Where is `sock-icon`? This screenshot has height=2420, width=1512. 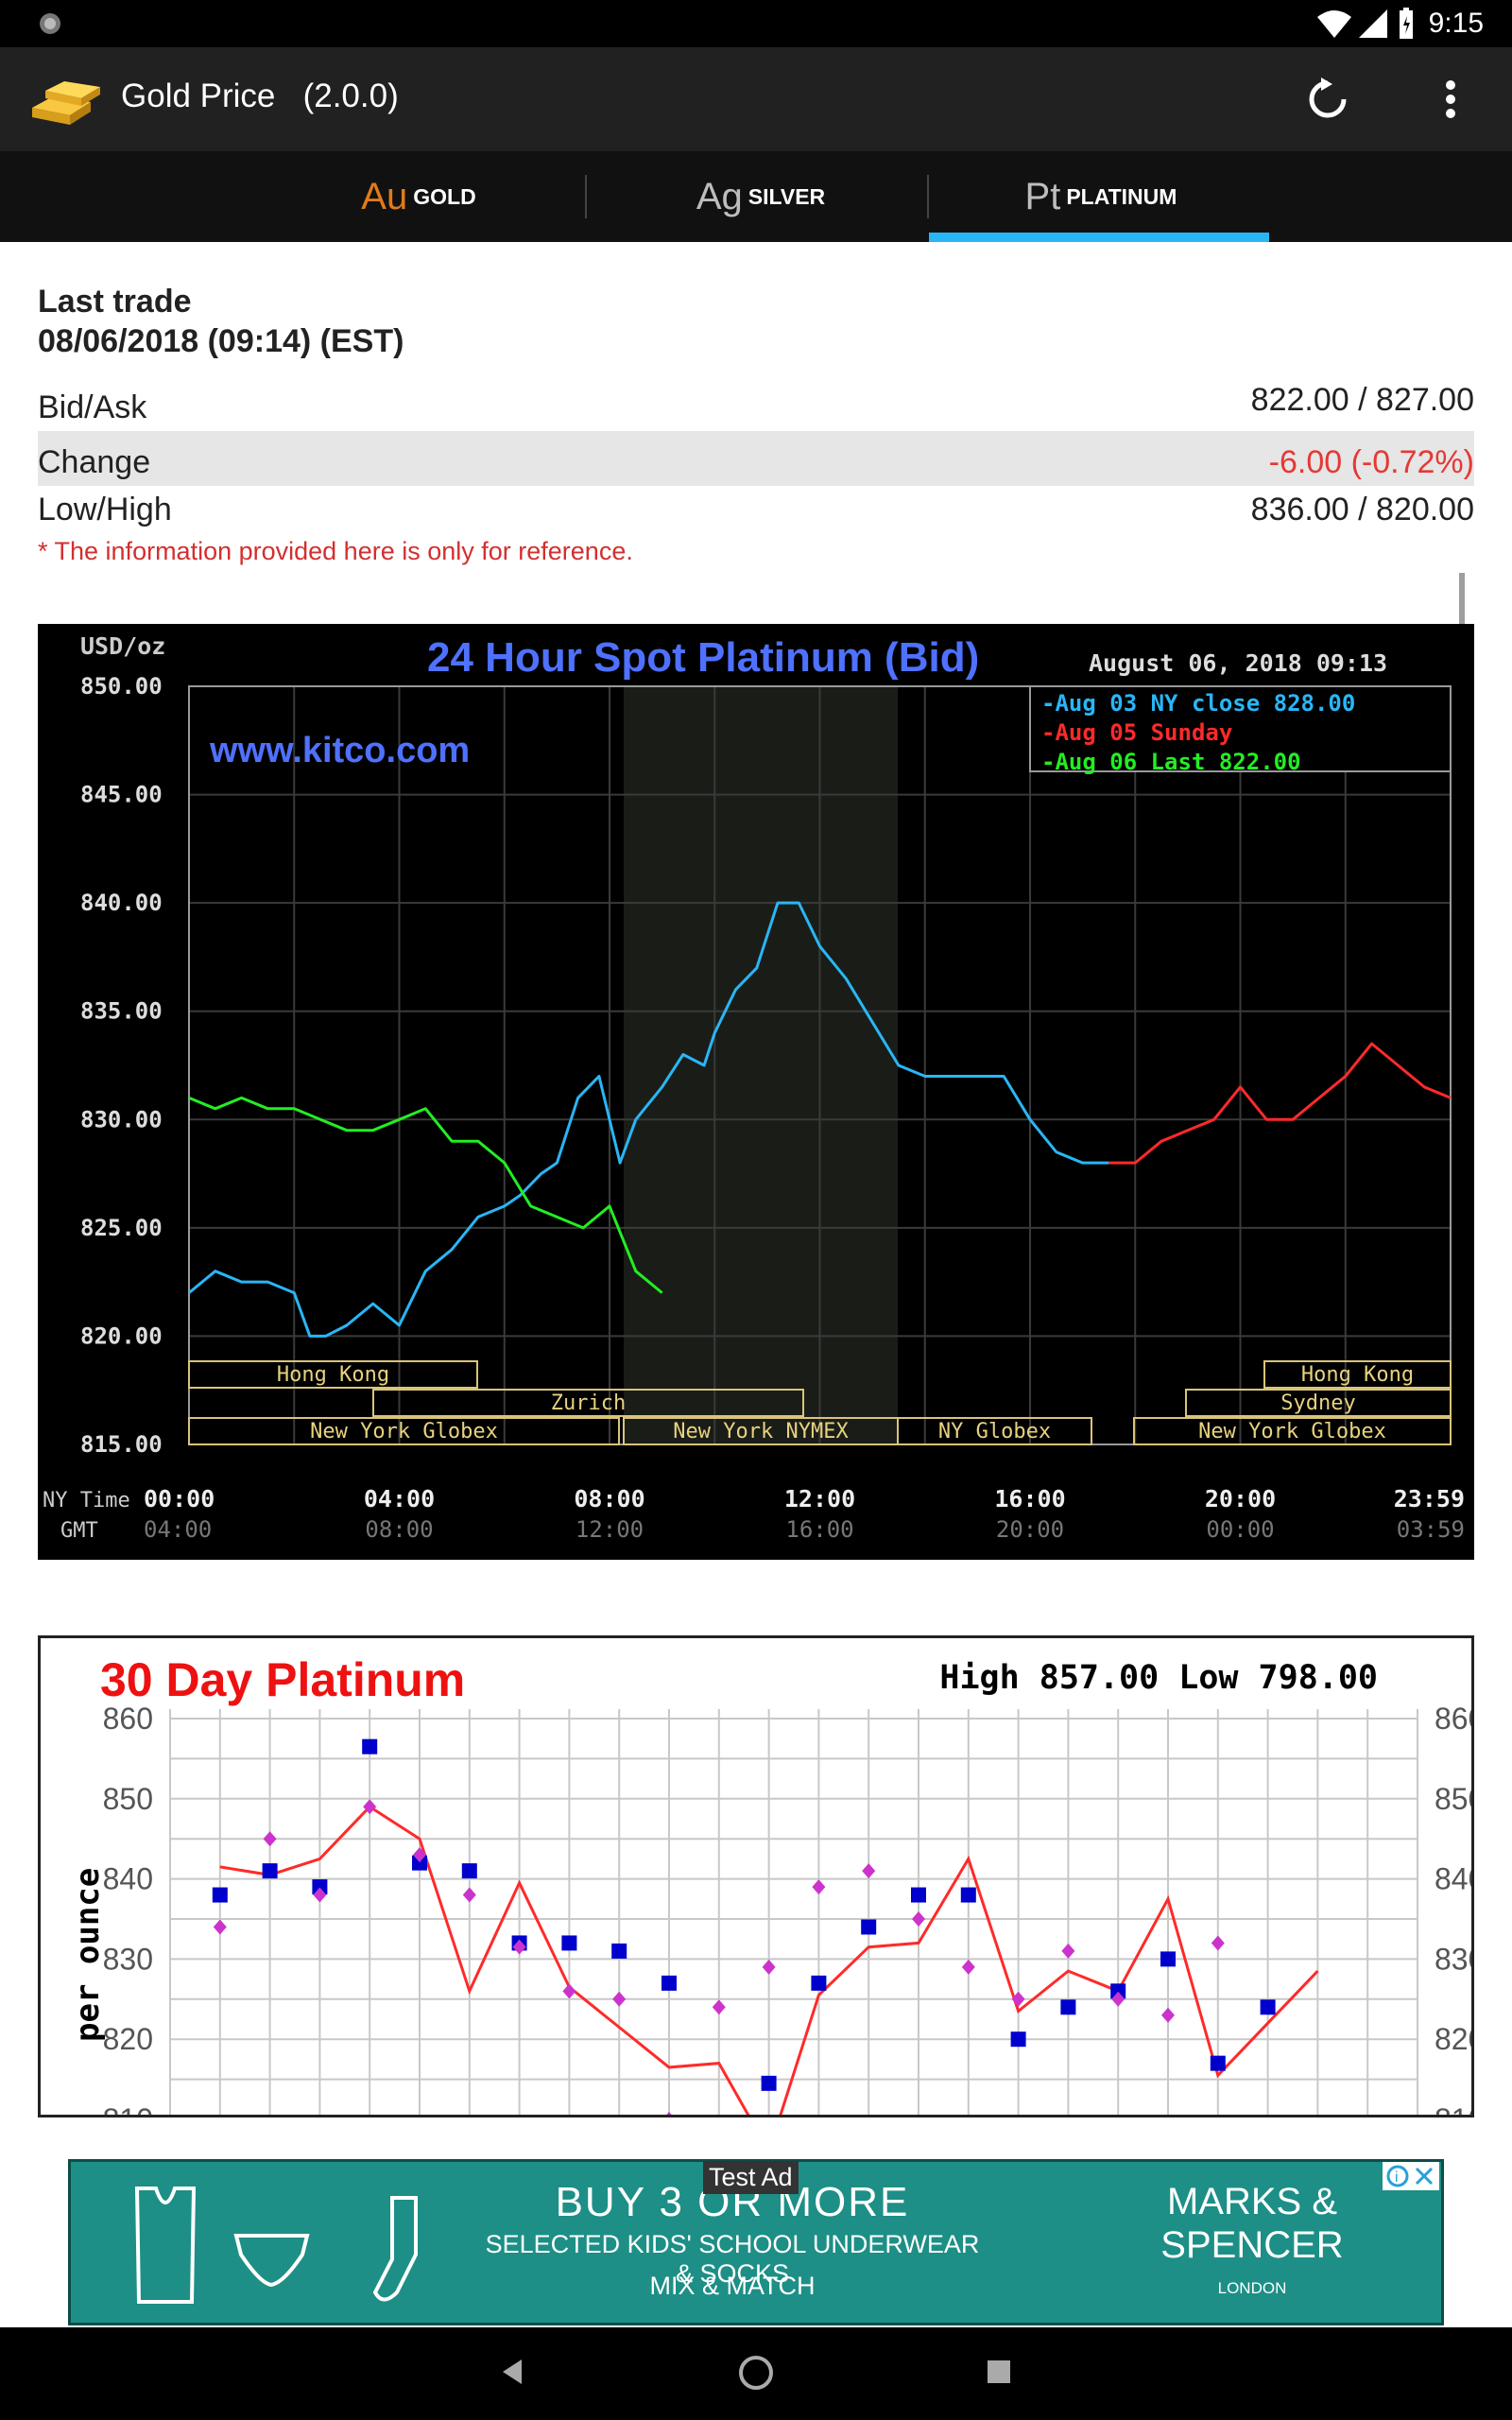 sock-icon is located at coordinates (395, 2249).